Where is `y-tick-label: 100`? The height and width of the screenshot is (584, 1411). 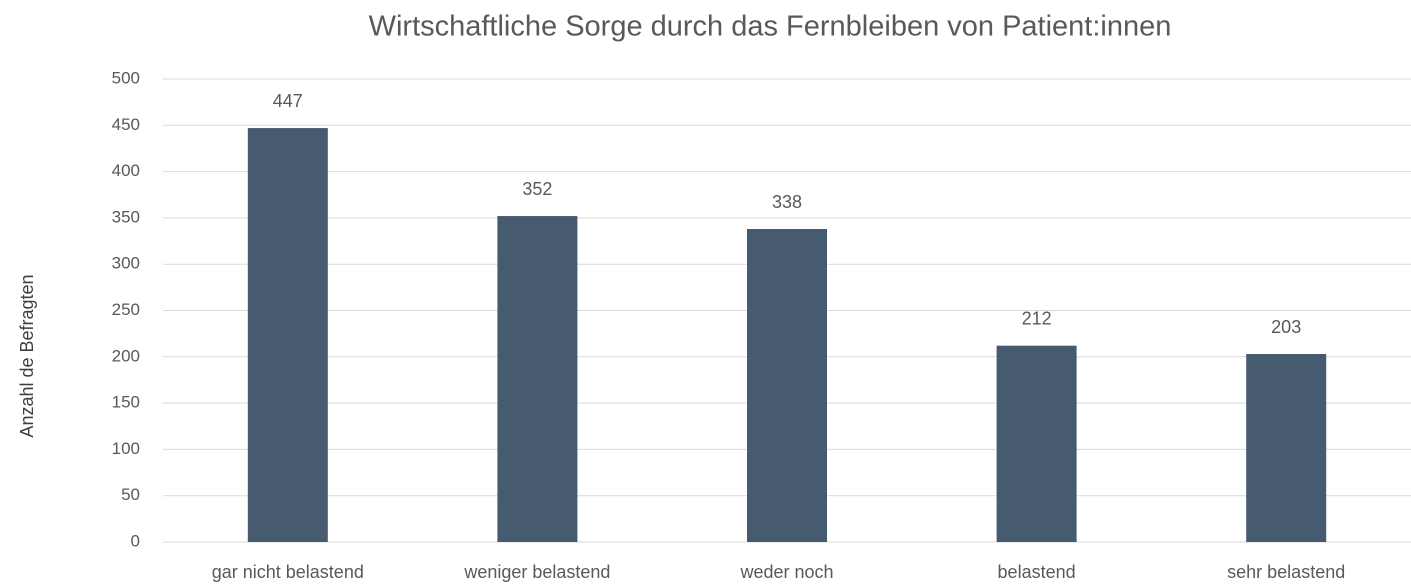 y-tick-label: 100 is located at coordinates (126, 448).